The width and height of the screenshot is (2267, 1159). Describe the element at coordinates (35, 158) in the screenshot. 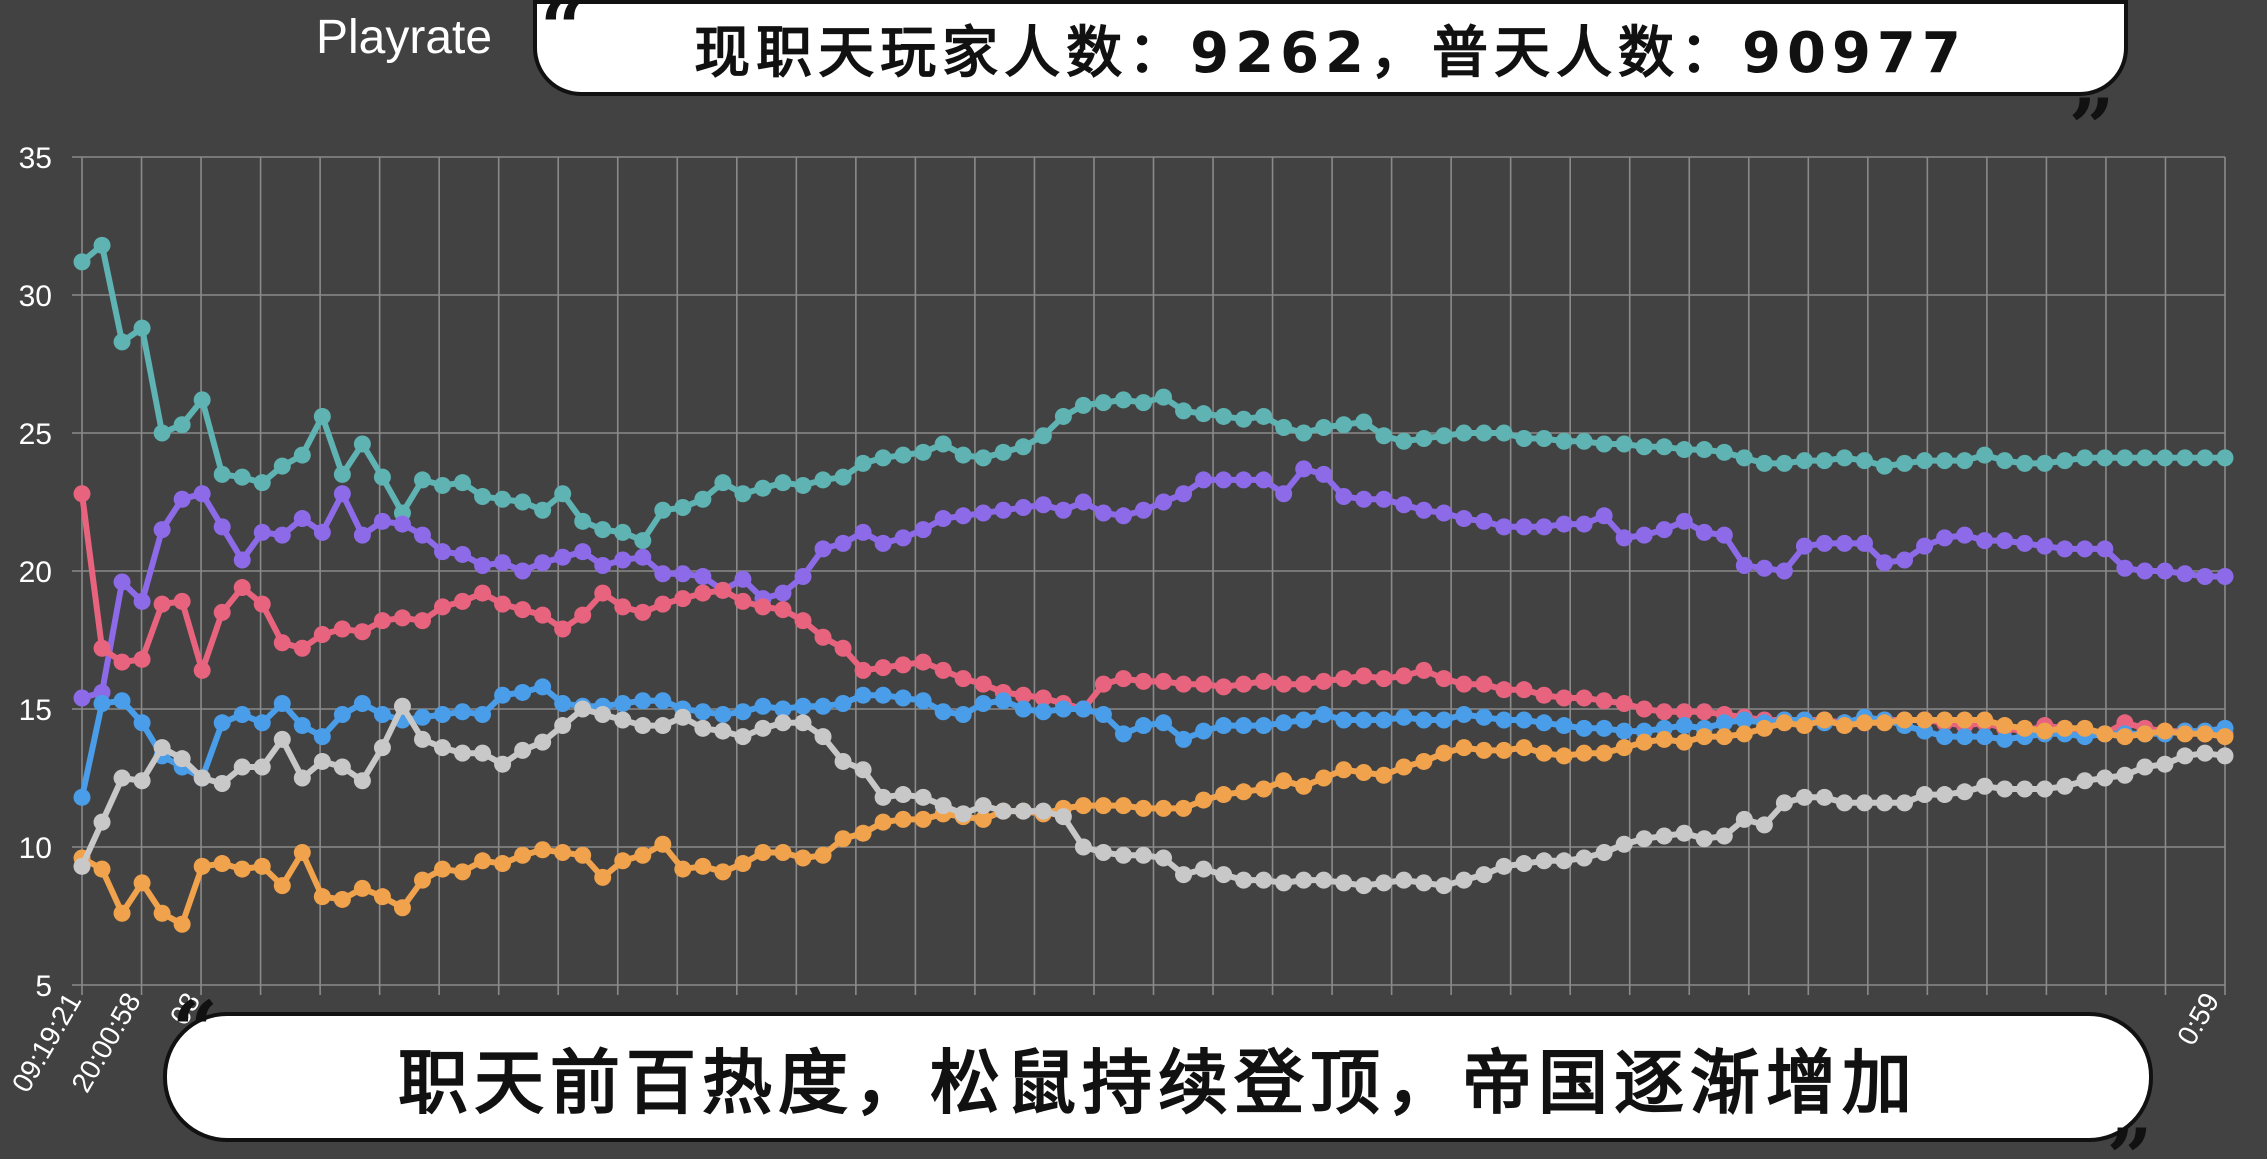

I see `y-tick-label: 35` at that location.